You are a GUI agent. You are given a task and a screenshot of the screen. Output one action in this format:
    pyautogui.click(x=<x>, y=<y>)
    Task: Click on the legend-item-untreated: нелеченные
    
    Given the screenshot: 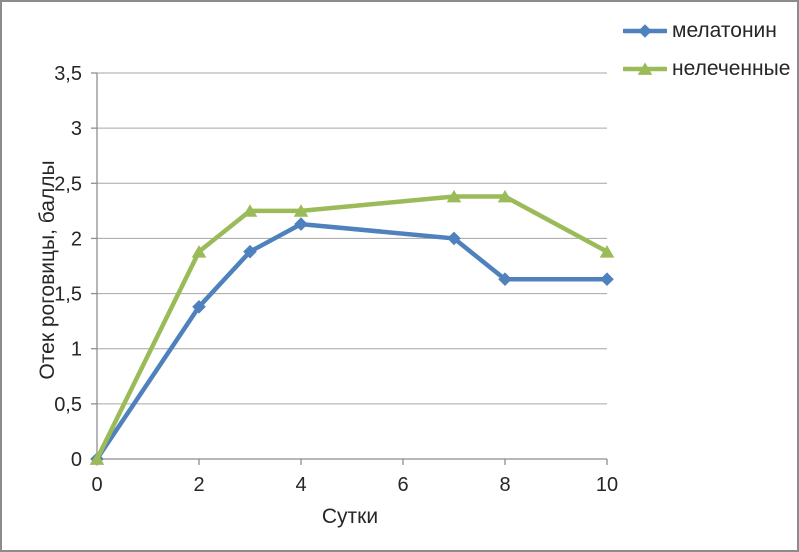 What is the action you would take?
    pyautogui.click(x=706, y=69)
    